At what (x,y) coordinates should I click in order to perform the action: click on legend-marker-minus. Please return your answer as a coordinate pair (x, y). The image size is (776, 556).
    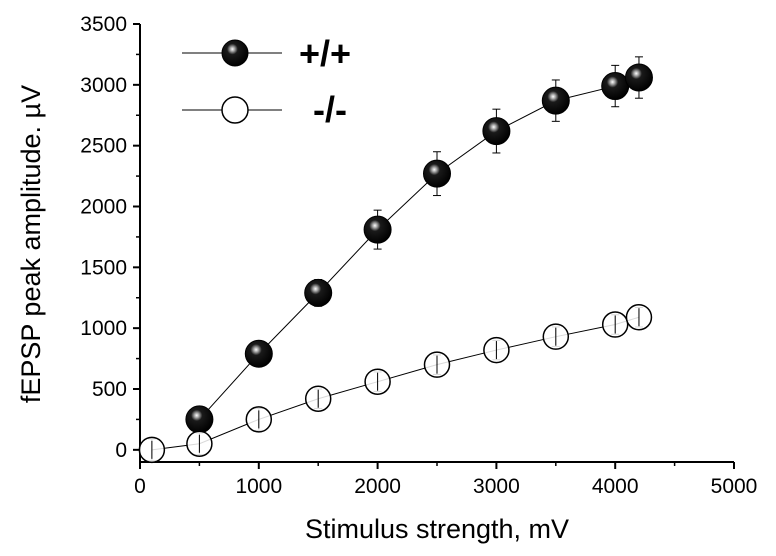
    Looking at the image, I should click on (235, 110).